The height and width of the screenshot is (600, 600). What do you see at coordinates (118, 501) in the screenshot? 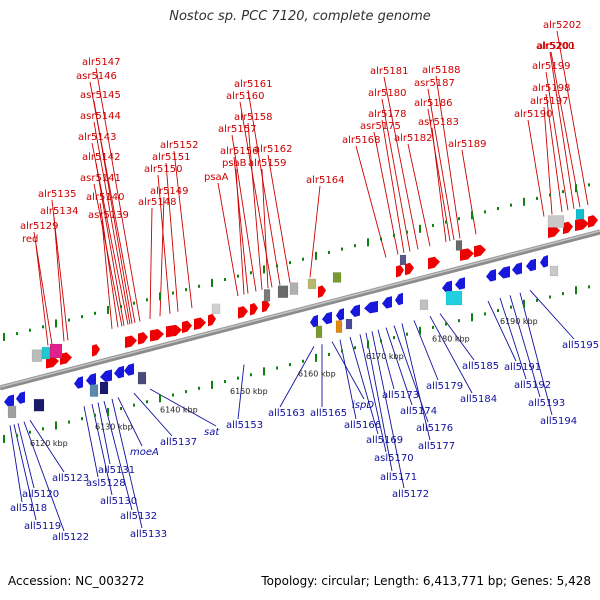
I see `reverse-gene-label: all5130` at bounding box center [118, 501].